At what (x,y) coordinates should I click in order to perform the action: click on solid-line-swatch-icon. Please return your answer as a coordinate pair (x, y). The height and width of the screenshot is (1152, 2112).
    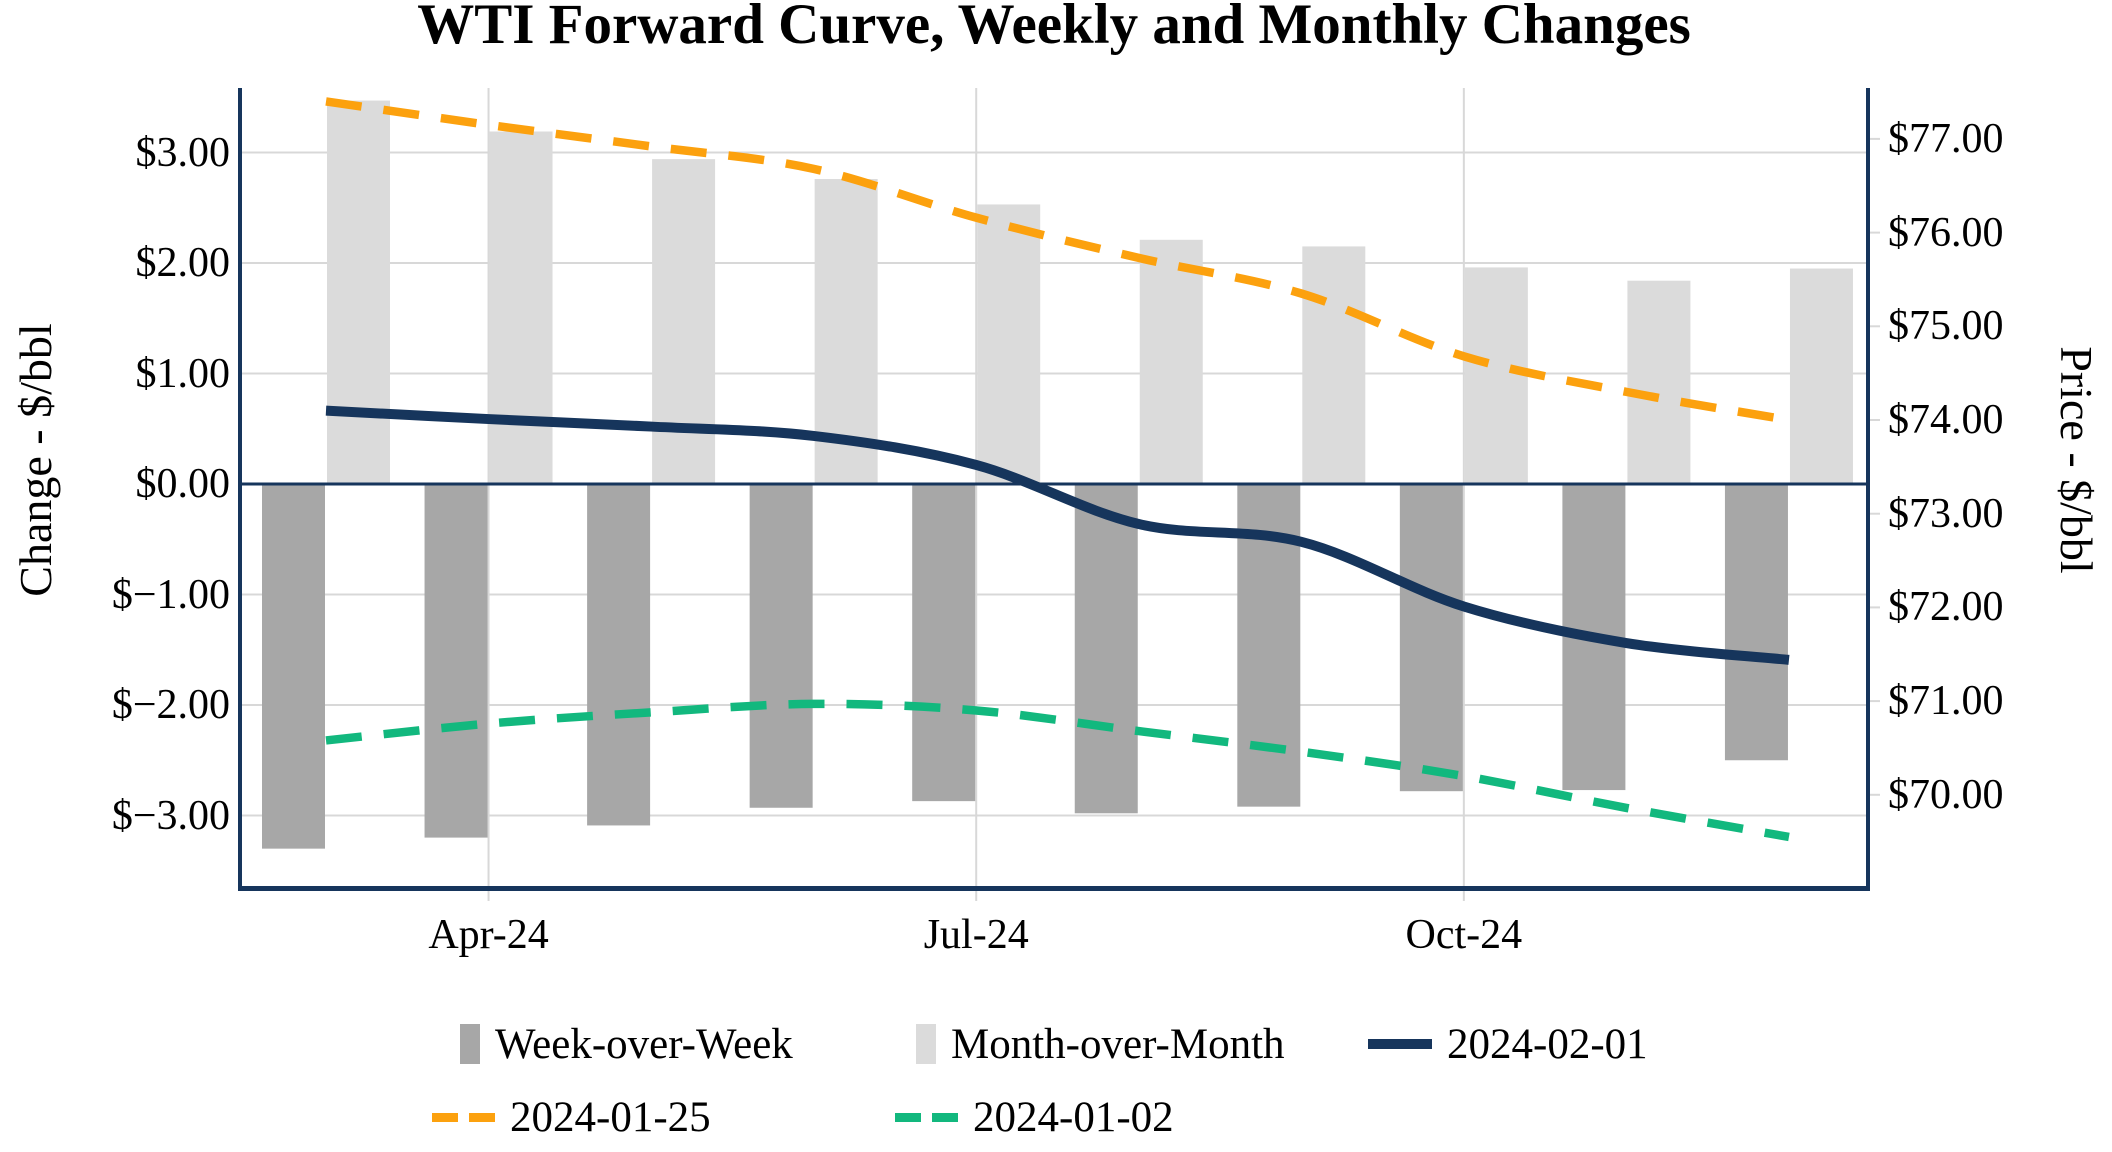
    Looking at the image, I should click on (1400, 1044).